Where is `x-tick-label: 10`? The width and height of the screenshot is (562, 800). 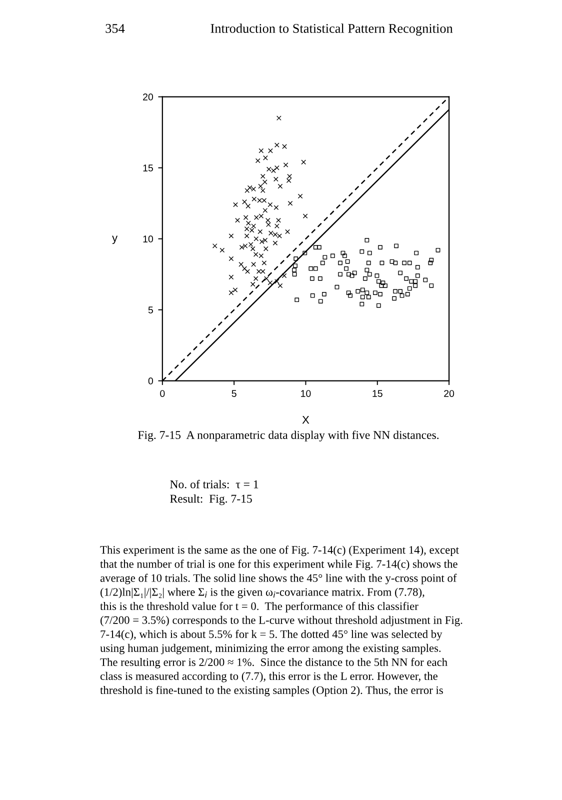 x-tick-label: 10 is located at coordinates (306, 393).